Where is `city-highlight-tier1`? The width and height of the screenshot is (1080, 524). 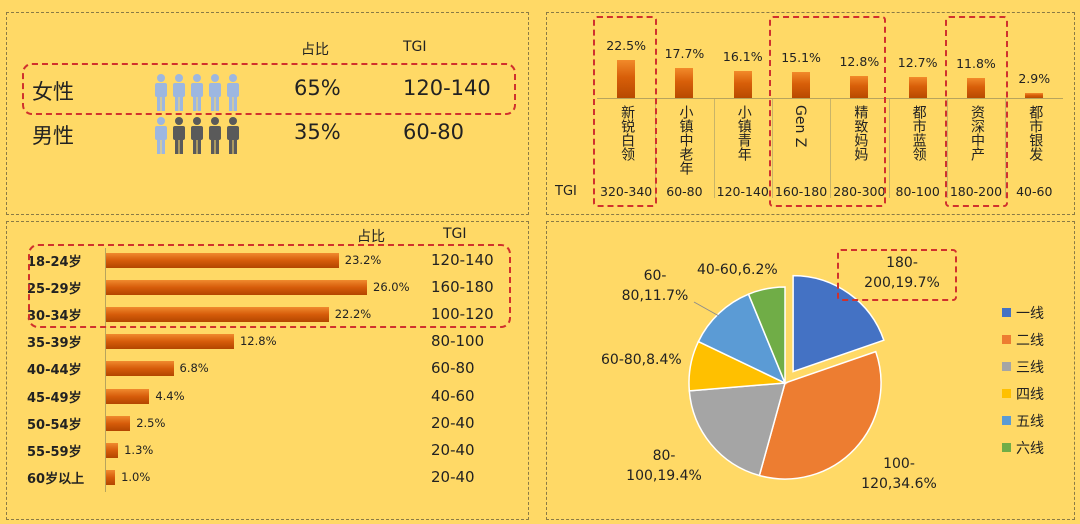 city-highlight-tier1 is located at coordinates (897, 275).